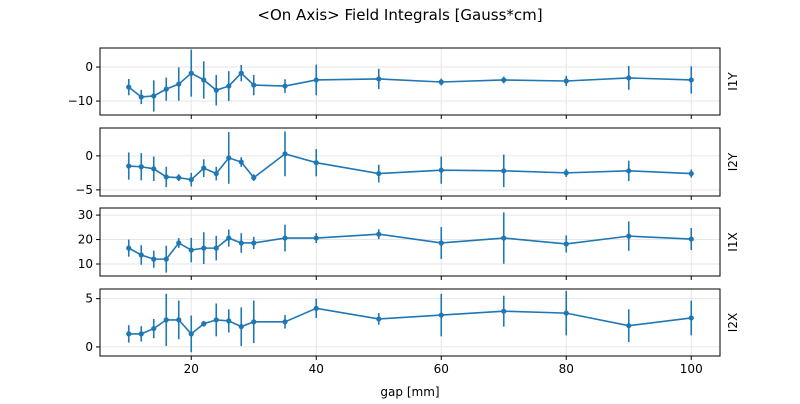 This screenshot has height=404, width=800. I want to click on x-tick-label: 80, so click(566, 369).